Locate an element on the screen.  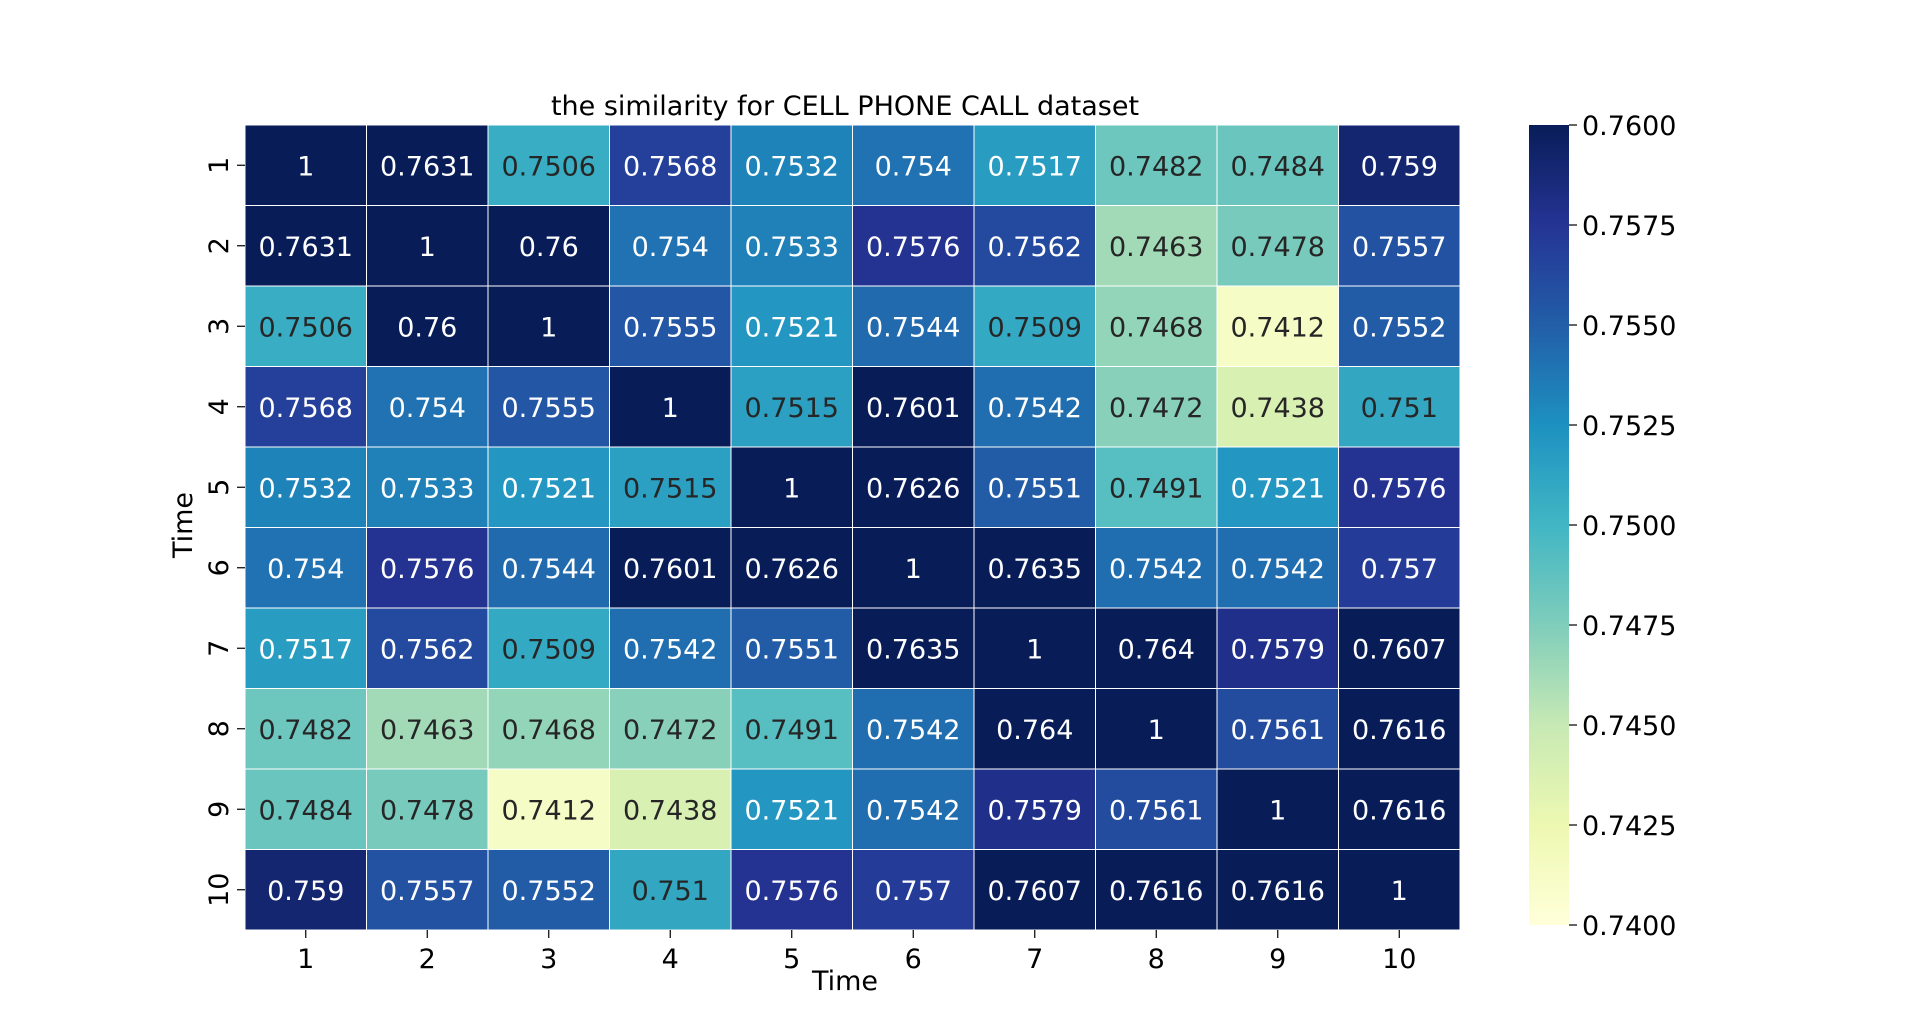
cell-value-label: 0.7557 is located at coordinates (427, 891).